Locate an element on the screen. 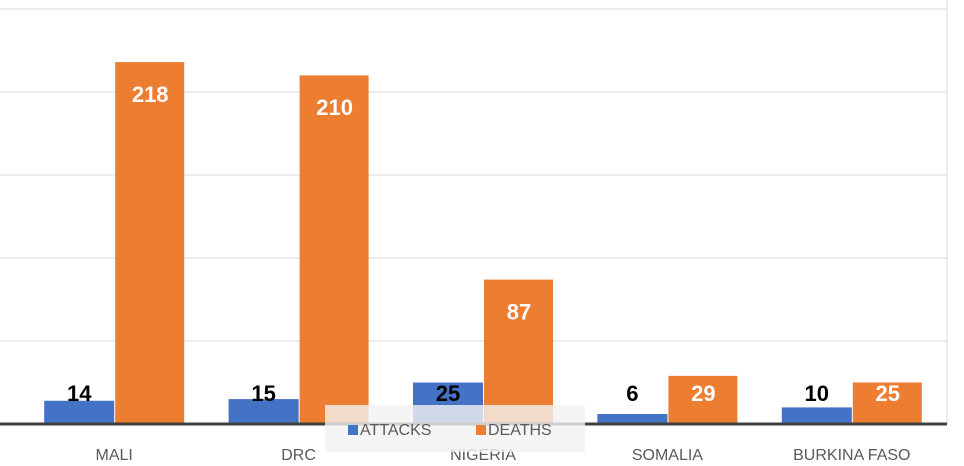  data-label: 87 is located at coordinates (519, 311).